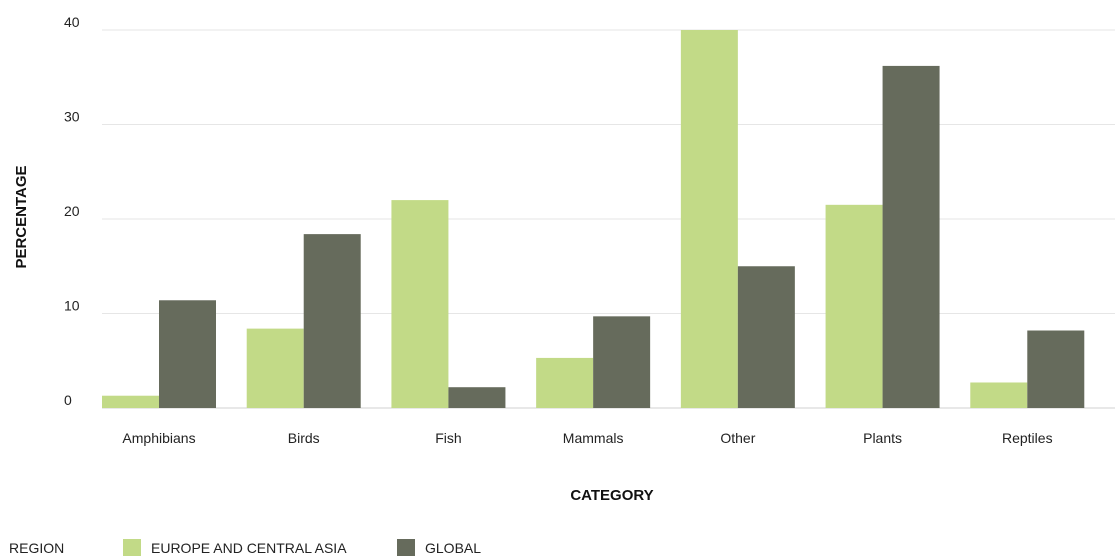  What do you see at coordinates (1027, 438) in the screenshot?
I see `x-tick-label: Reptiles` at bounding box center [1027, 438].